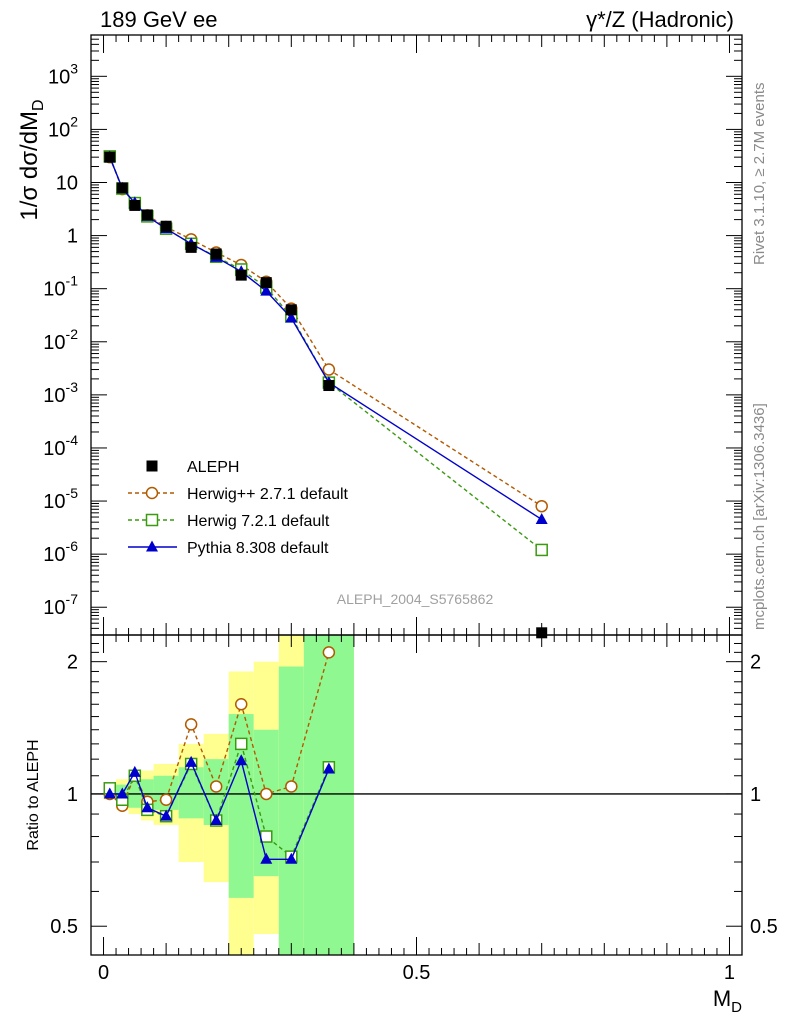  Describe the element at coordinates (729, 973) in the screenshot. I see `xtick-label-2: 1` at that location.